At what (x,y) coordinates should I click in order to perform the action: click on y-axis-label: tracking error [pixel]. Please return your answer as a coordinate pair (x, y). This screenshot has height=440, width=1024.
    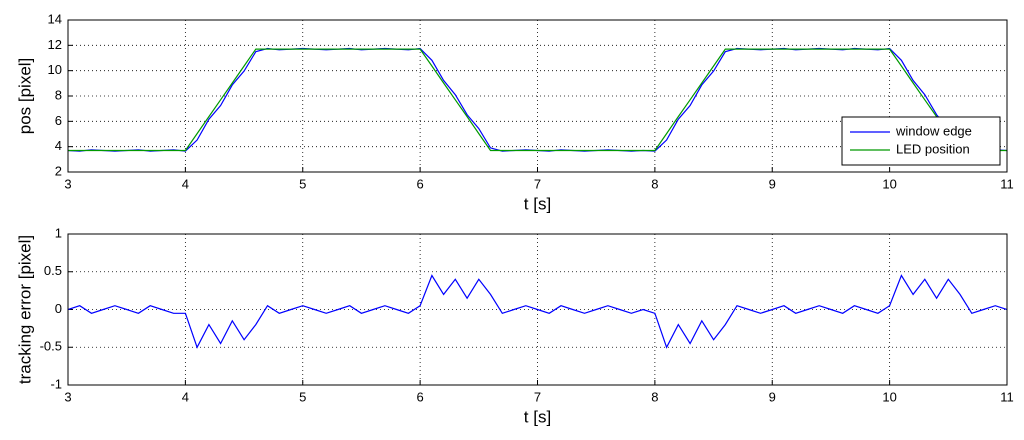
    Looking at the image, I should click on (24, 309).